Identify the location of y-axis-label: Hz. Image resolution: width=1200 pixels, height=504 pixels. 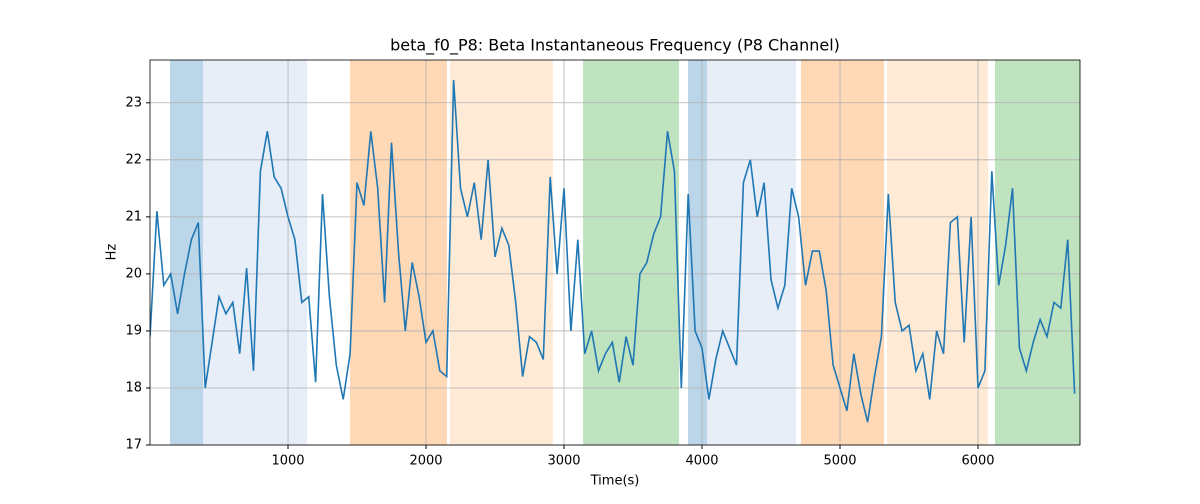
(112, 252).